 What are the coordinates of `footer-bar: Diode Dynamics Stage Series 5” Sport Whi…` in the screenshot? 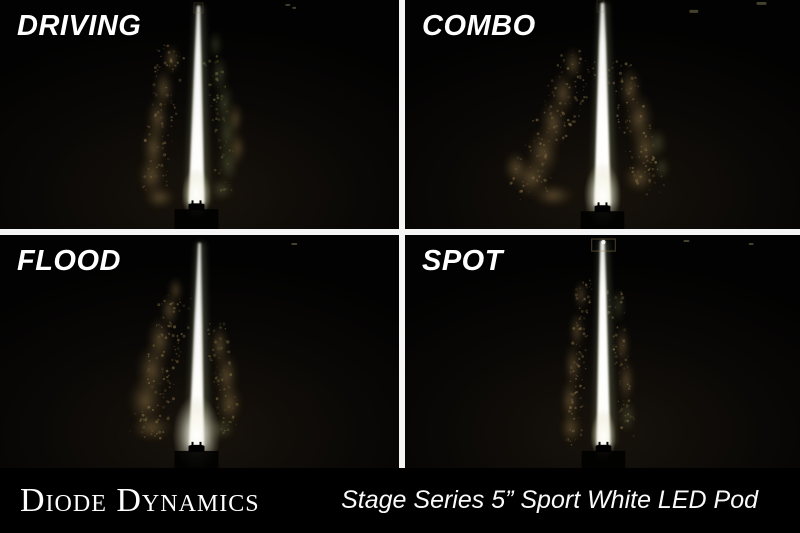 It's located at (400, 500).